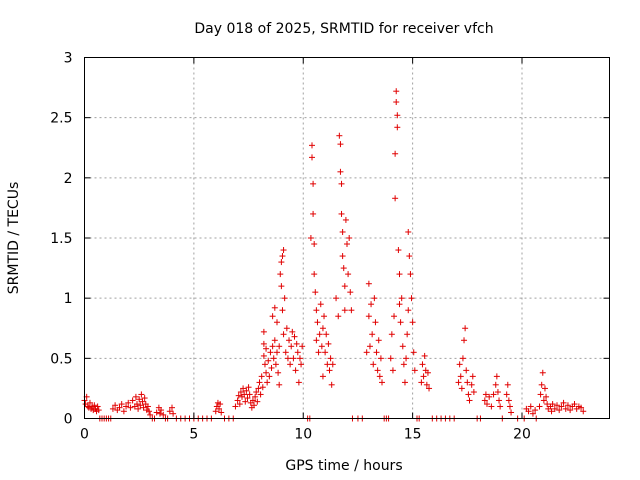 The image size is (640, 480). I want to click on y-tick-label: 0, so click(68, 420).